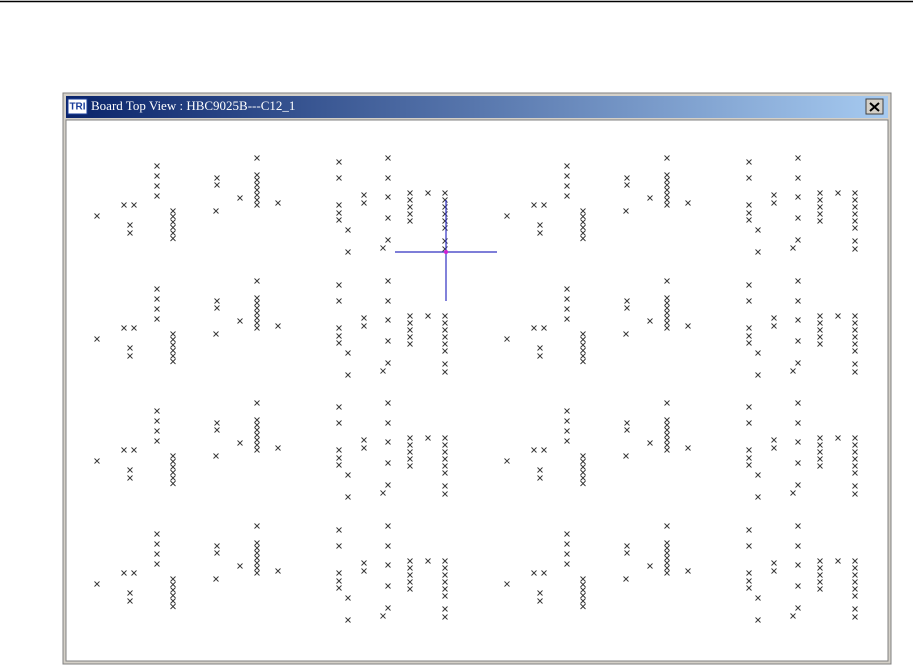 The image size is (913, 669). Describe the element at coordinates (193, 105) in the screenshot. I see `window-title: Board Top View : HBC9025B---C12_1` at that location.